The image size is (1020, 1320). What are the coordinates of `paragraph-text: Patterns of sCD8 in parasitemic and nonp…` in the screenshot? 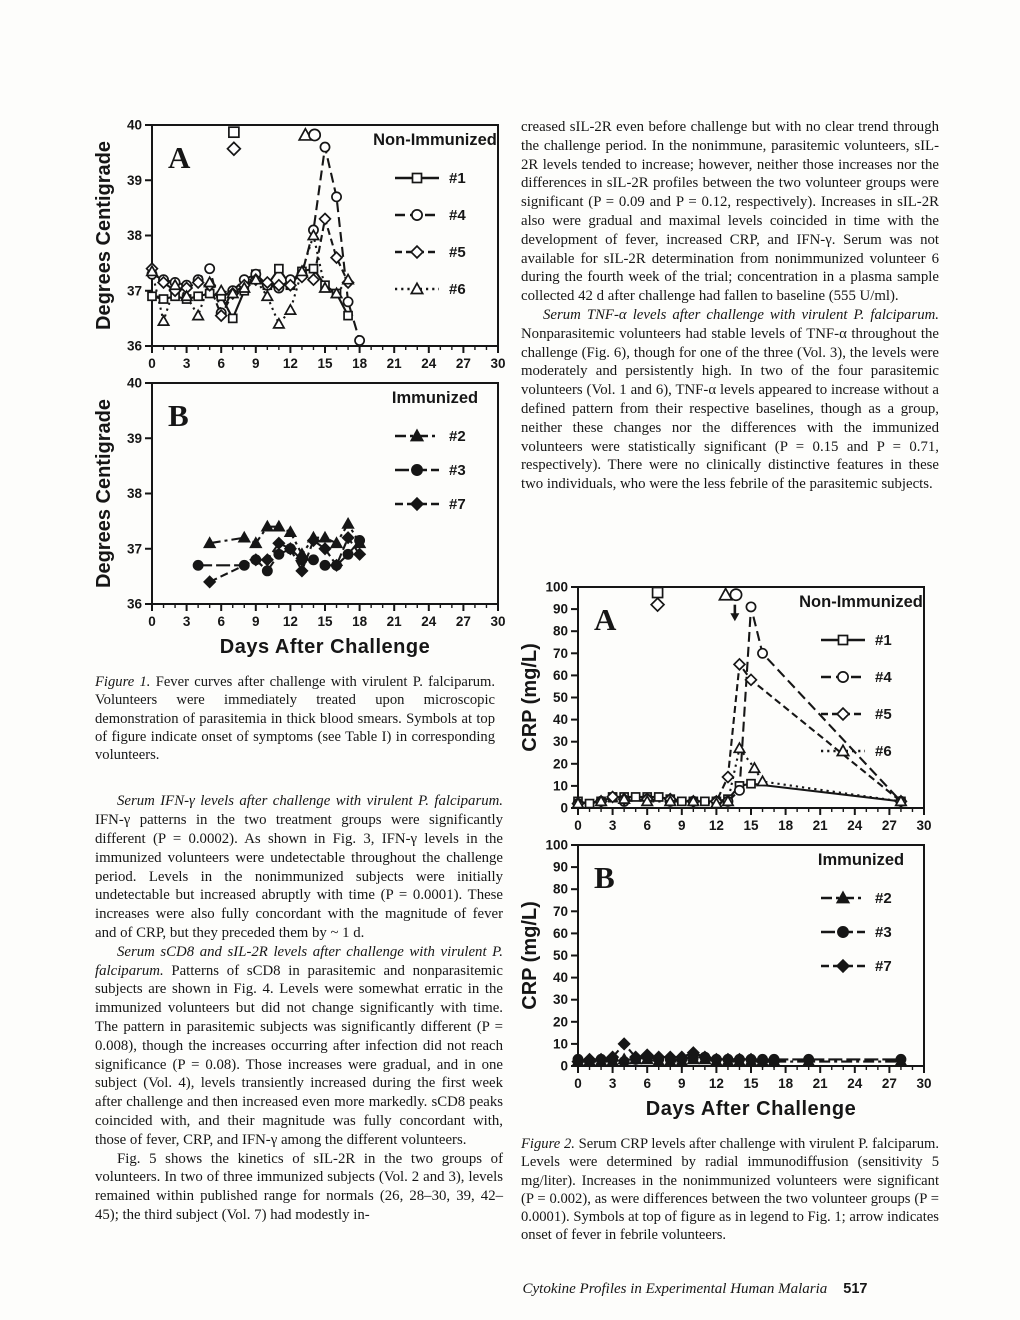 It's located at (299, 1055).